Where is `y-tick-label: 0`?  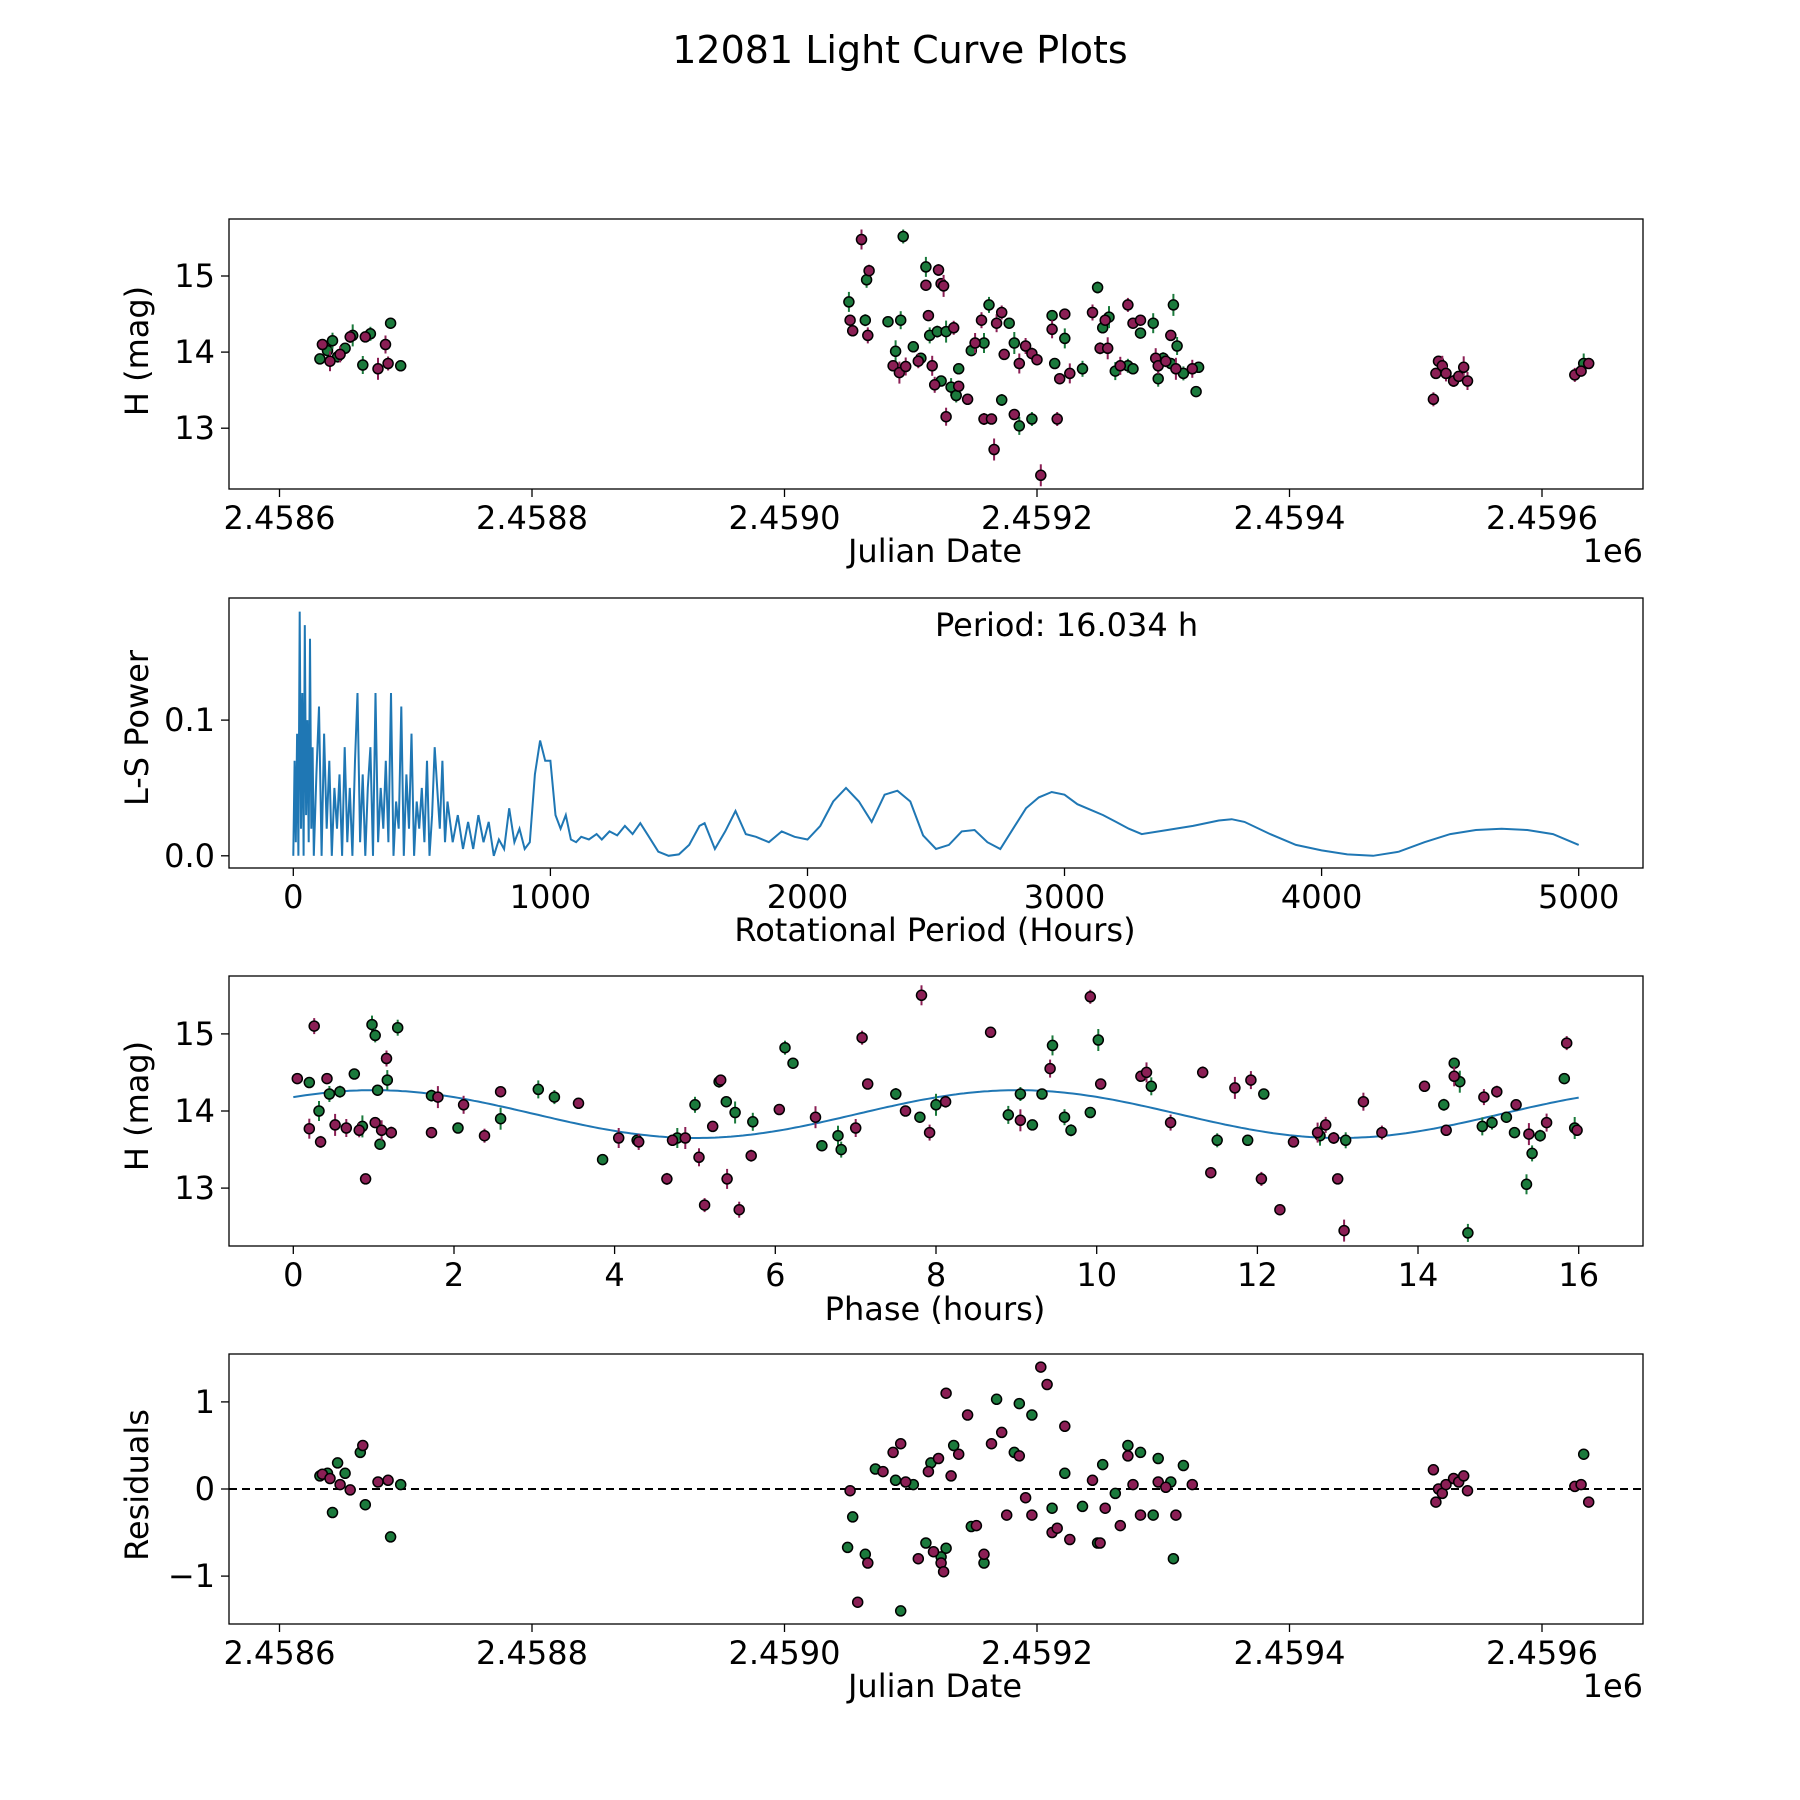 y-tick-label: 0 is located at coordinates (205, 1489).